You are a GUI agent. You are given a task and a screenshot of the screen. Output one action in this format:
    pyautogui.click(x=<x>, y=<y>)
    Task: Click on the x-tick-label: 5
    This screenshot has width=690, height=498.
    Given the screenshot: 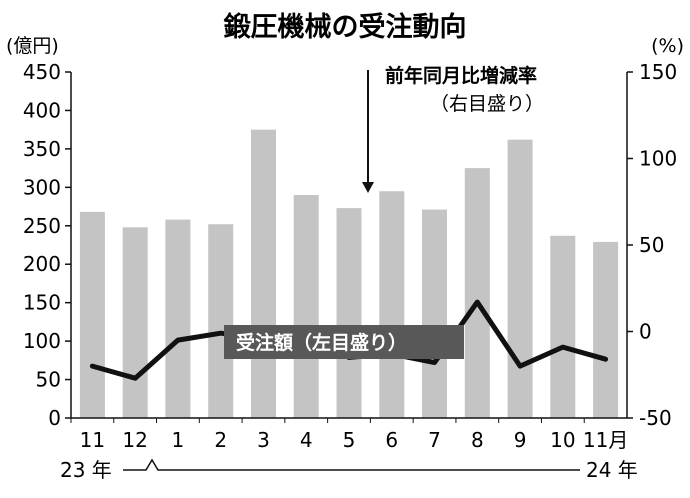 What is the action you would take?
    pyautogui.click(x=349, y=440)
    